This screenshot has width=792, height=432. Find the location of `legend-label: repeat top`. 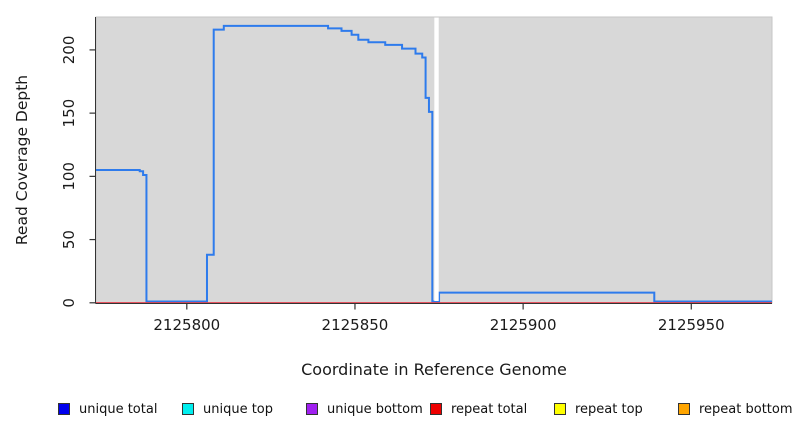

legend-label: repeat top is located at coordinates (609, 409).